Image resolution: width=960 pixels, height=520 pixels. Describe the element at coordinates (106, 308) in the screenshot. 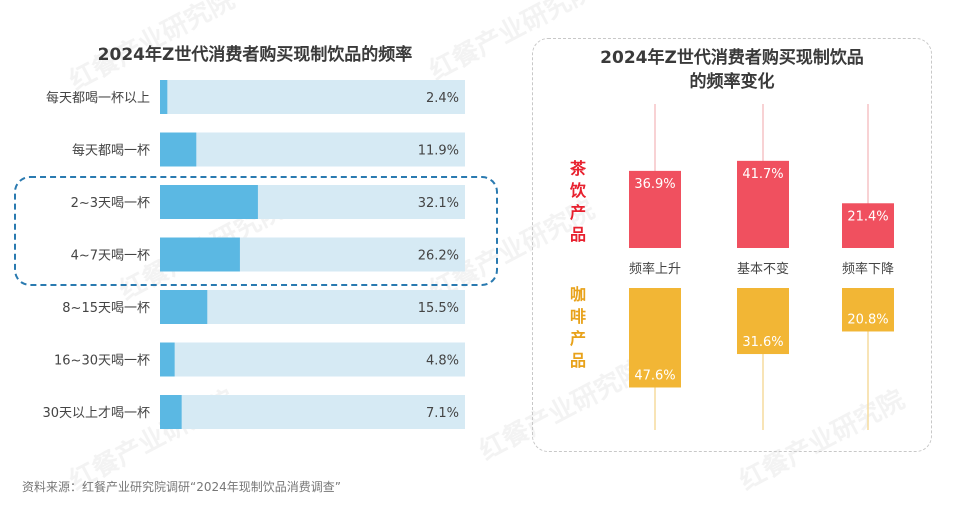

I see `category-label: 8~15天喝一杯` at that location.